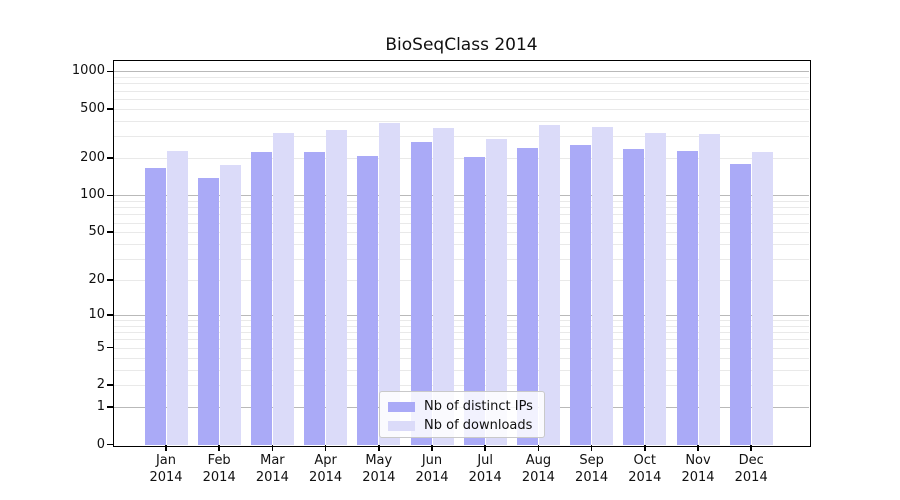 Image resolution: width=900 pixels, height=500 pixels. Describe the element at coordinates (698, 469) in the screenshot. I see `x-axis-month-label: Nov 2014` at that location.